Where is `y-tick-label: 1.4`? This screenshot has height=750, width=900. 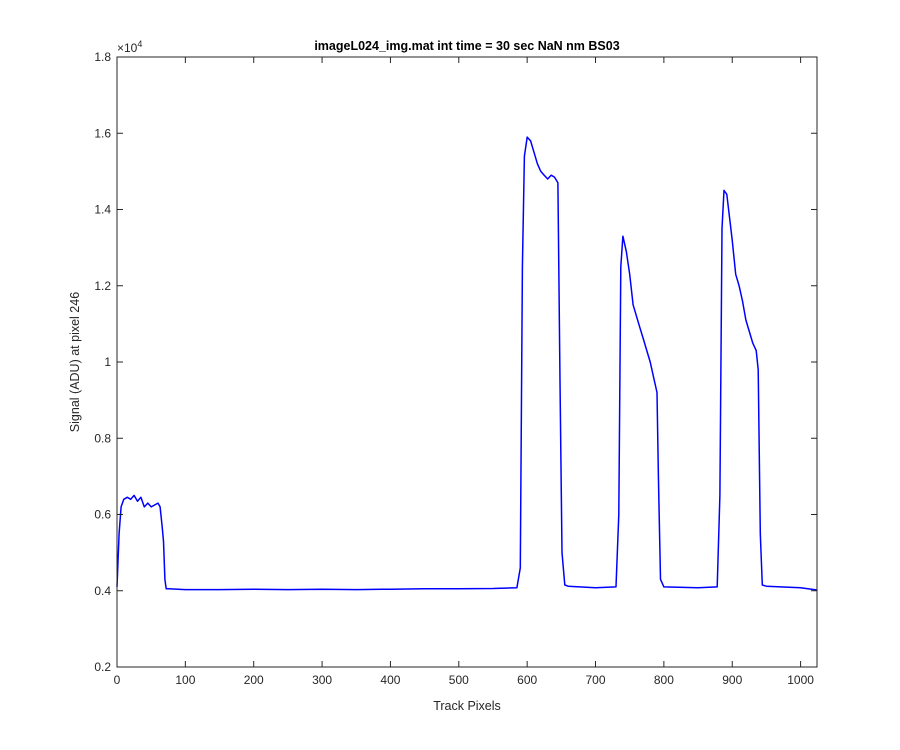
y-tick-label: 1.4 is located at coordinates (102, 210).